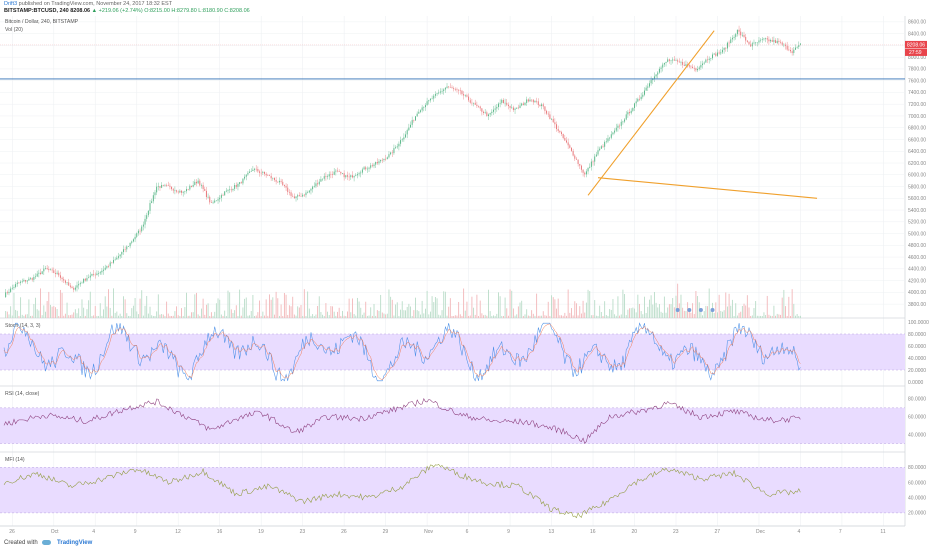 Image resolution: width=932 pixels, height=550 pixels. Describe the element at coordinates (75, 543) in the screenshot. I see `footer-brand: TradingView` at that location.